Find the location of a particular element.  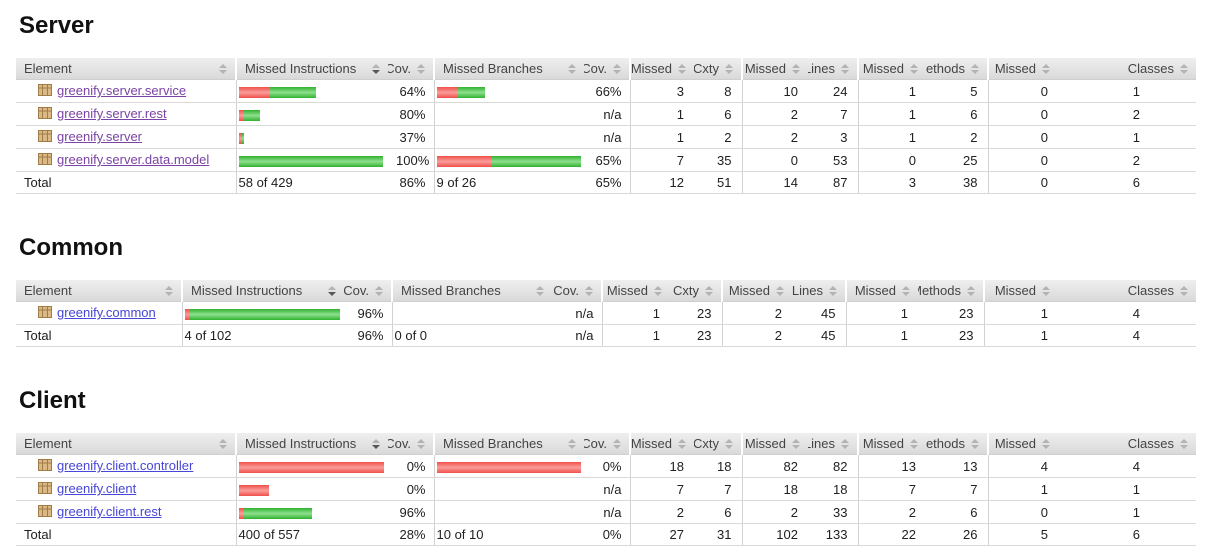

package-link: greenify.client.rest is located at coordinates (109, 511).